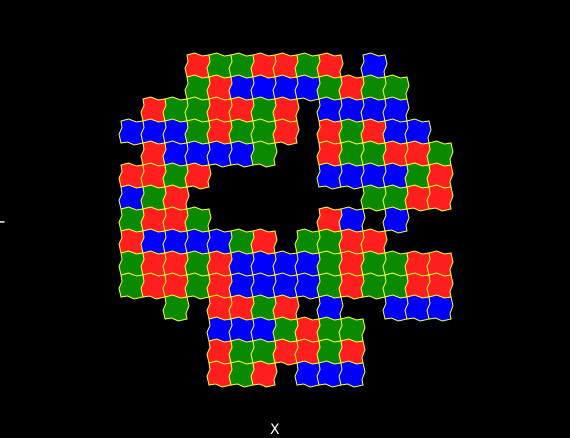 This screenshot has width=570, height=438. What do you see at coordinates (275, 430) in the screenshot?
I see `x-axis-label: X` at bounding box center [275, 430].